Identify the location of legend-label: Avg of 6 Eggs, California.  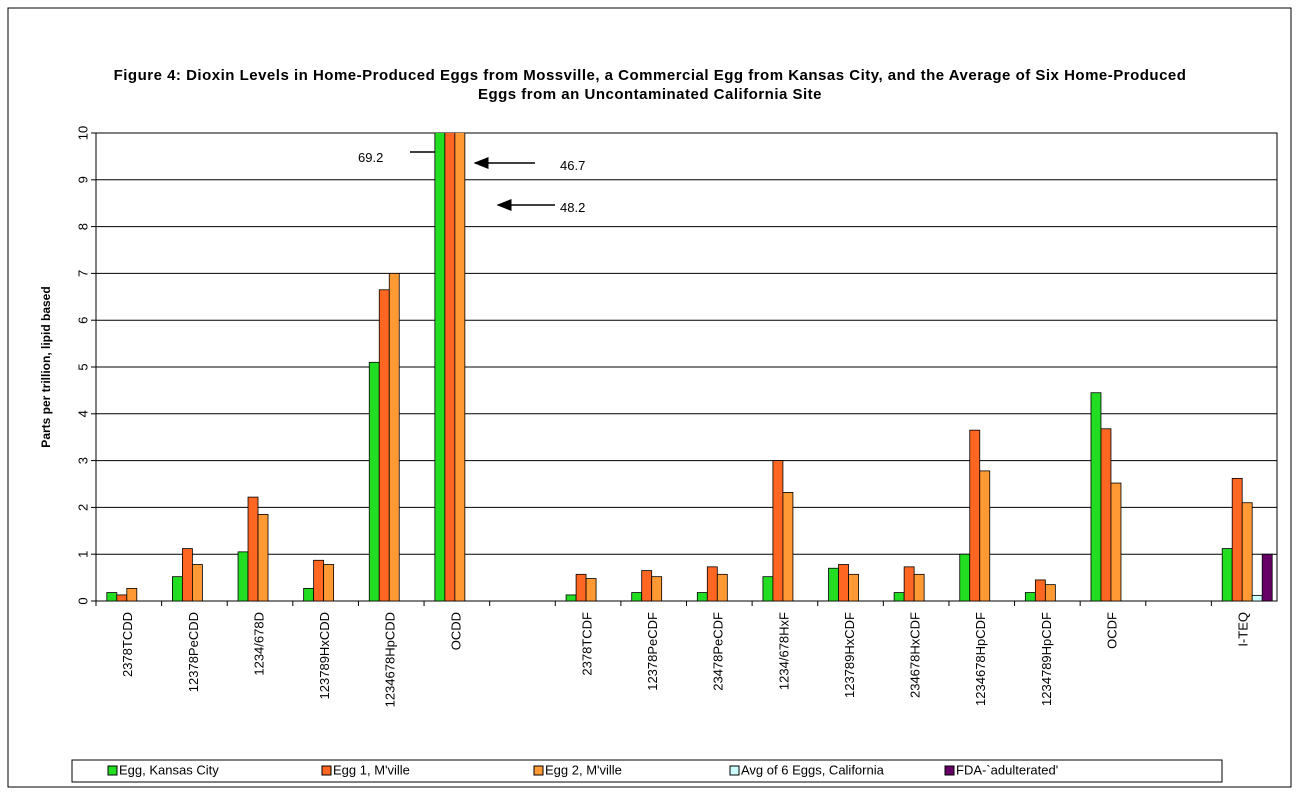
(813, 769).